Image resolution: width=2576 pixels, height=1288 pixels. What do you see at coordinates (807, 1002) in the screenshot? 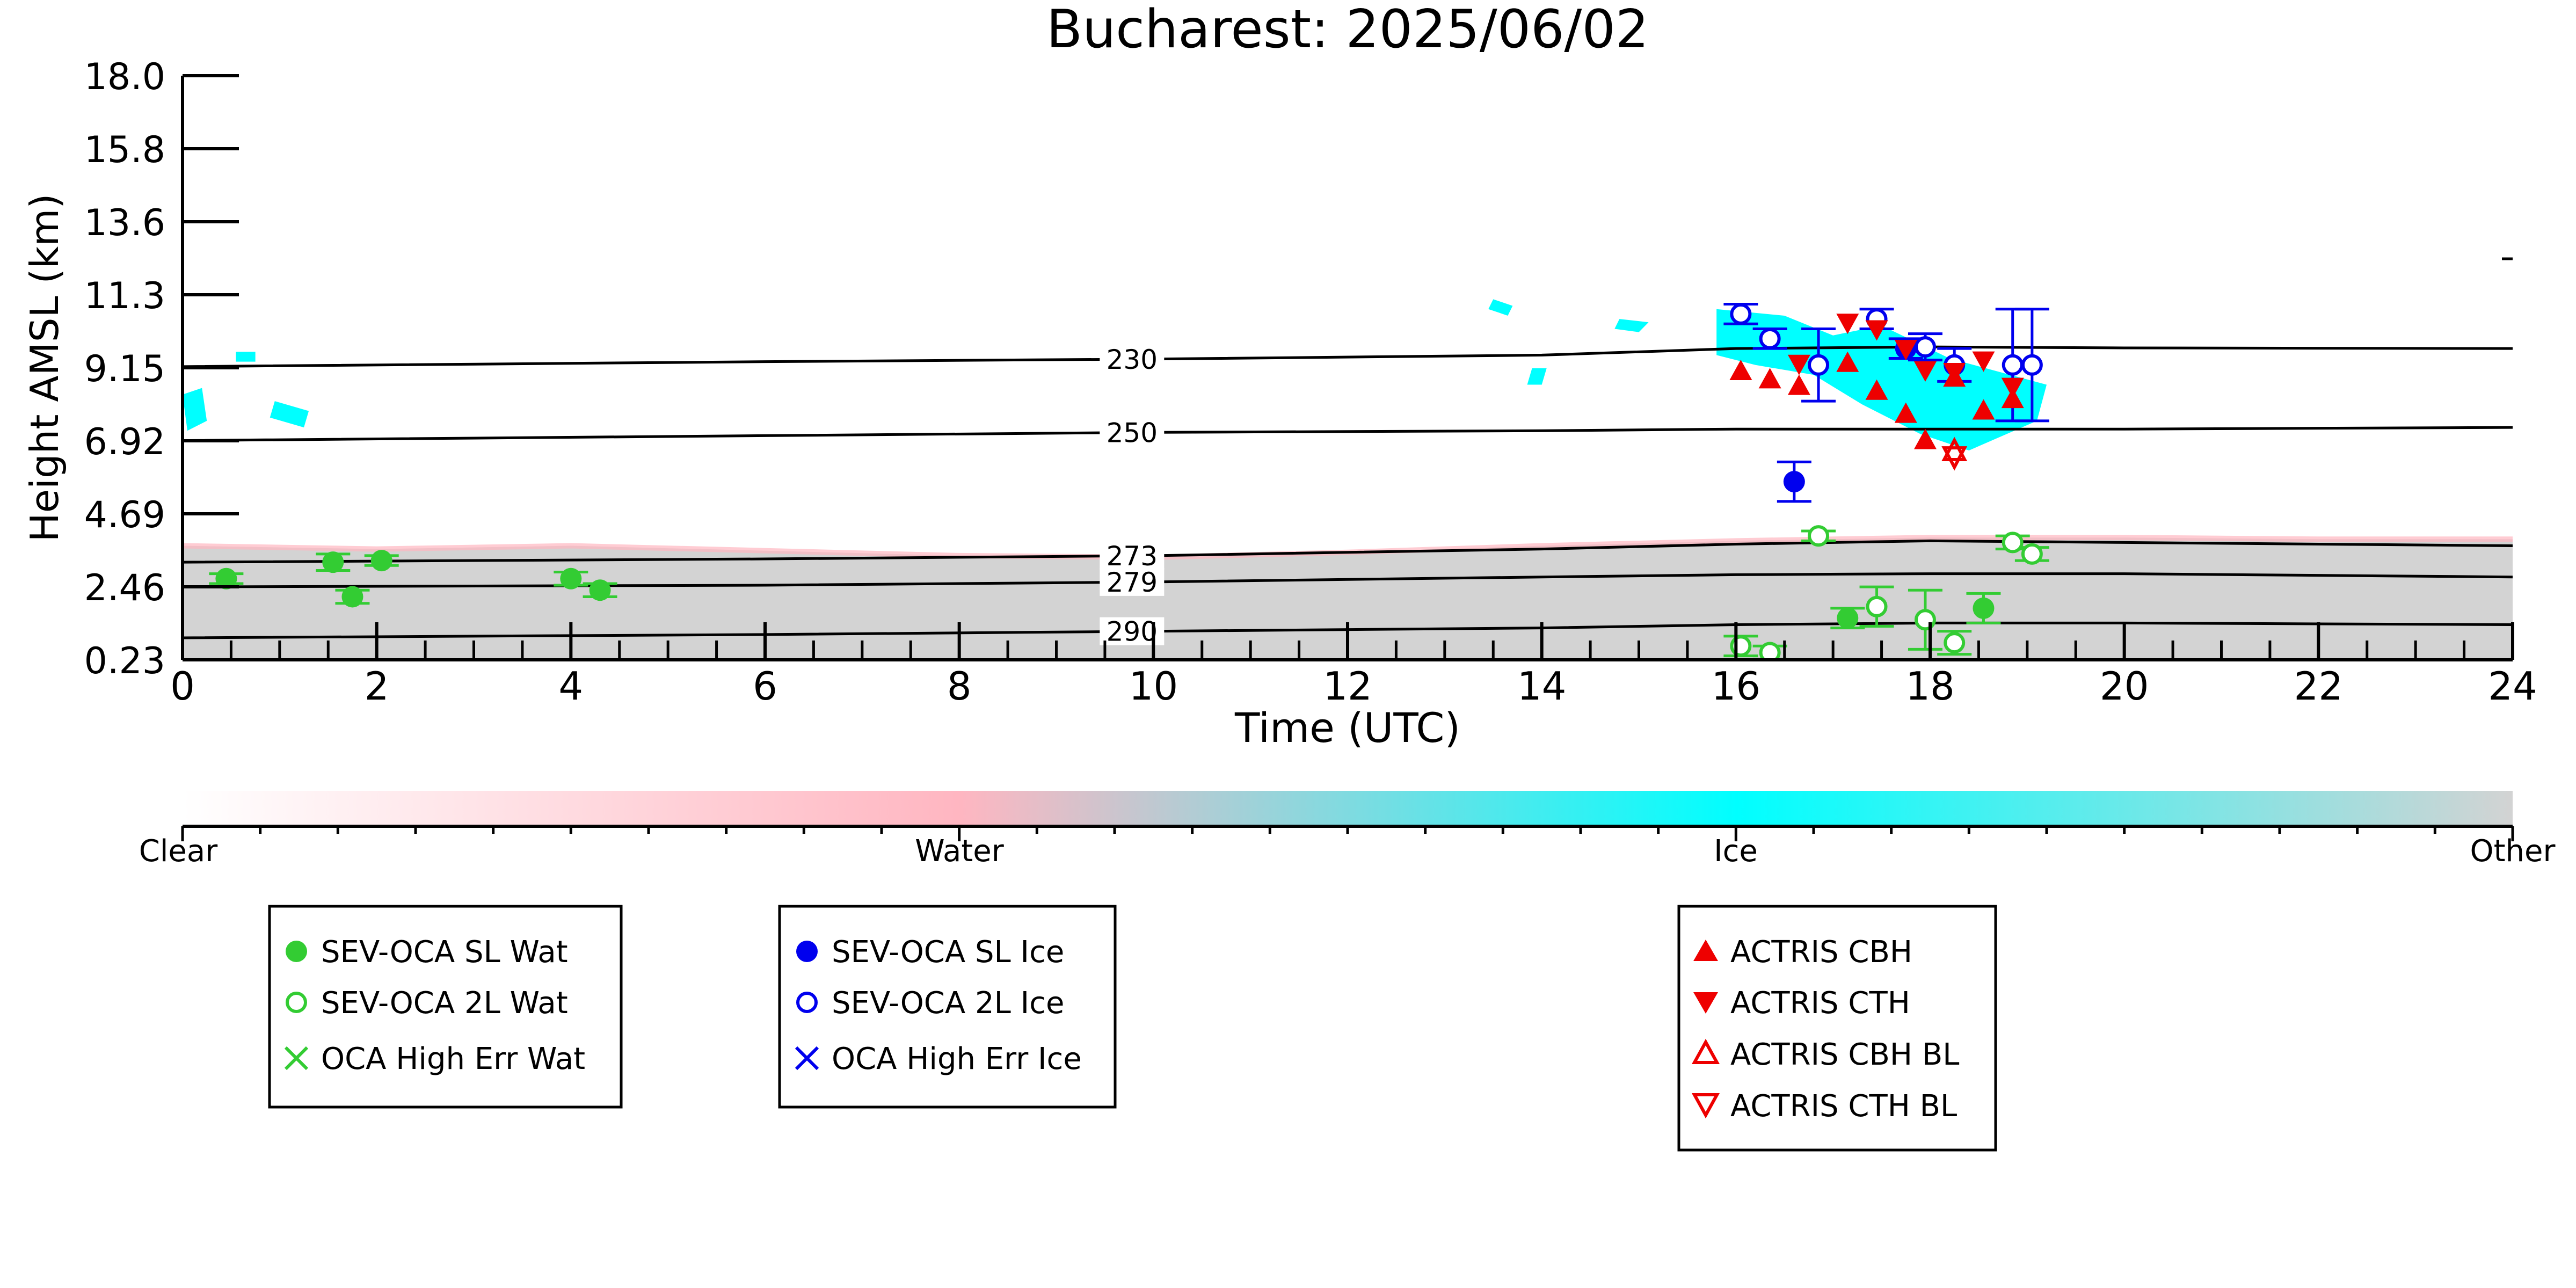
I see `legend-marker-2l-ice` at bounding box center [807, 1002].